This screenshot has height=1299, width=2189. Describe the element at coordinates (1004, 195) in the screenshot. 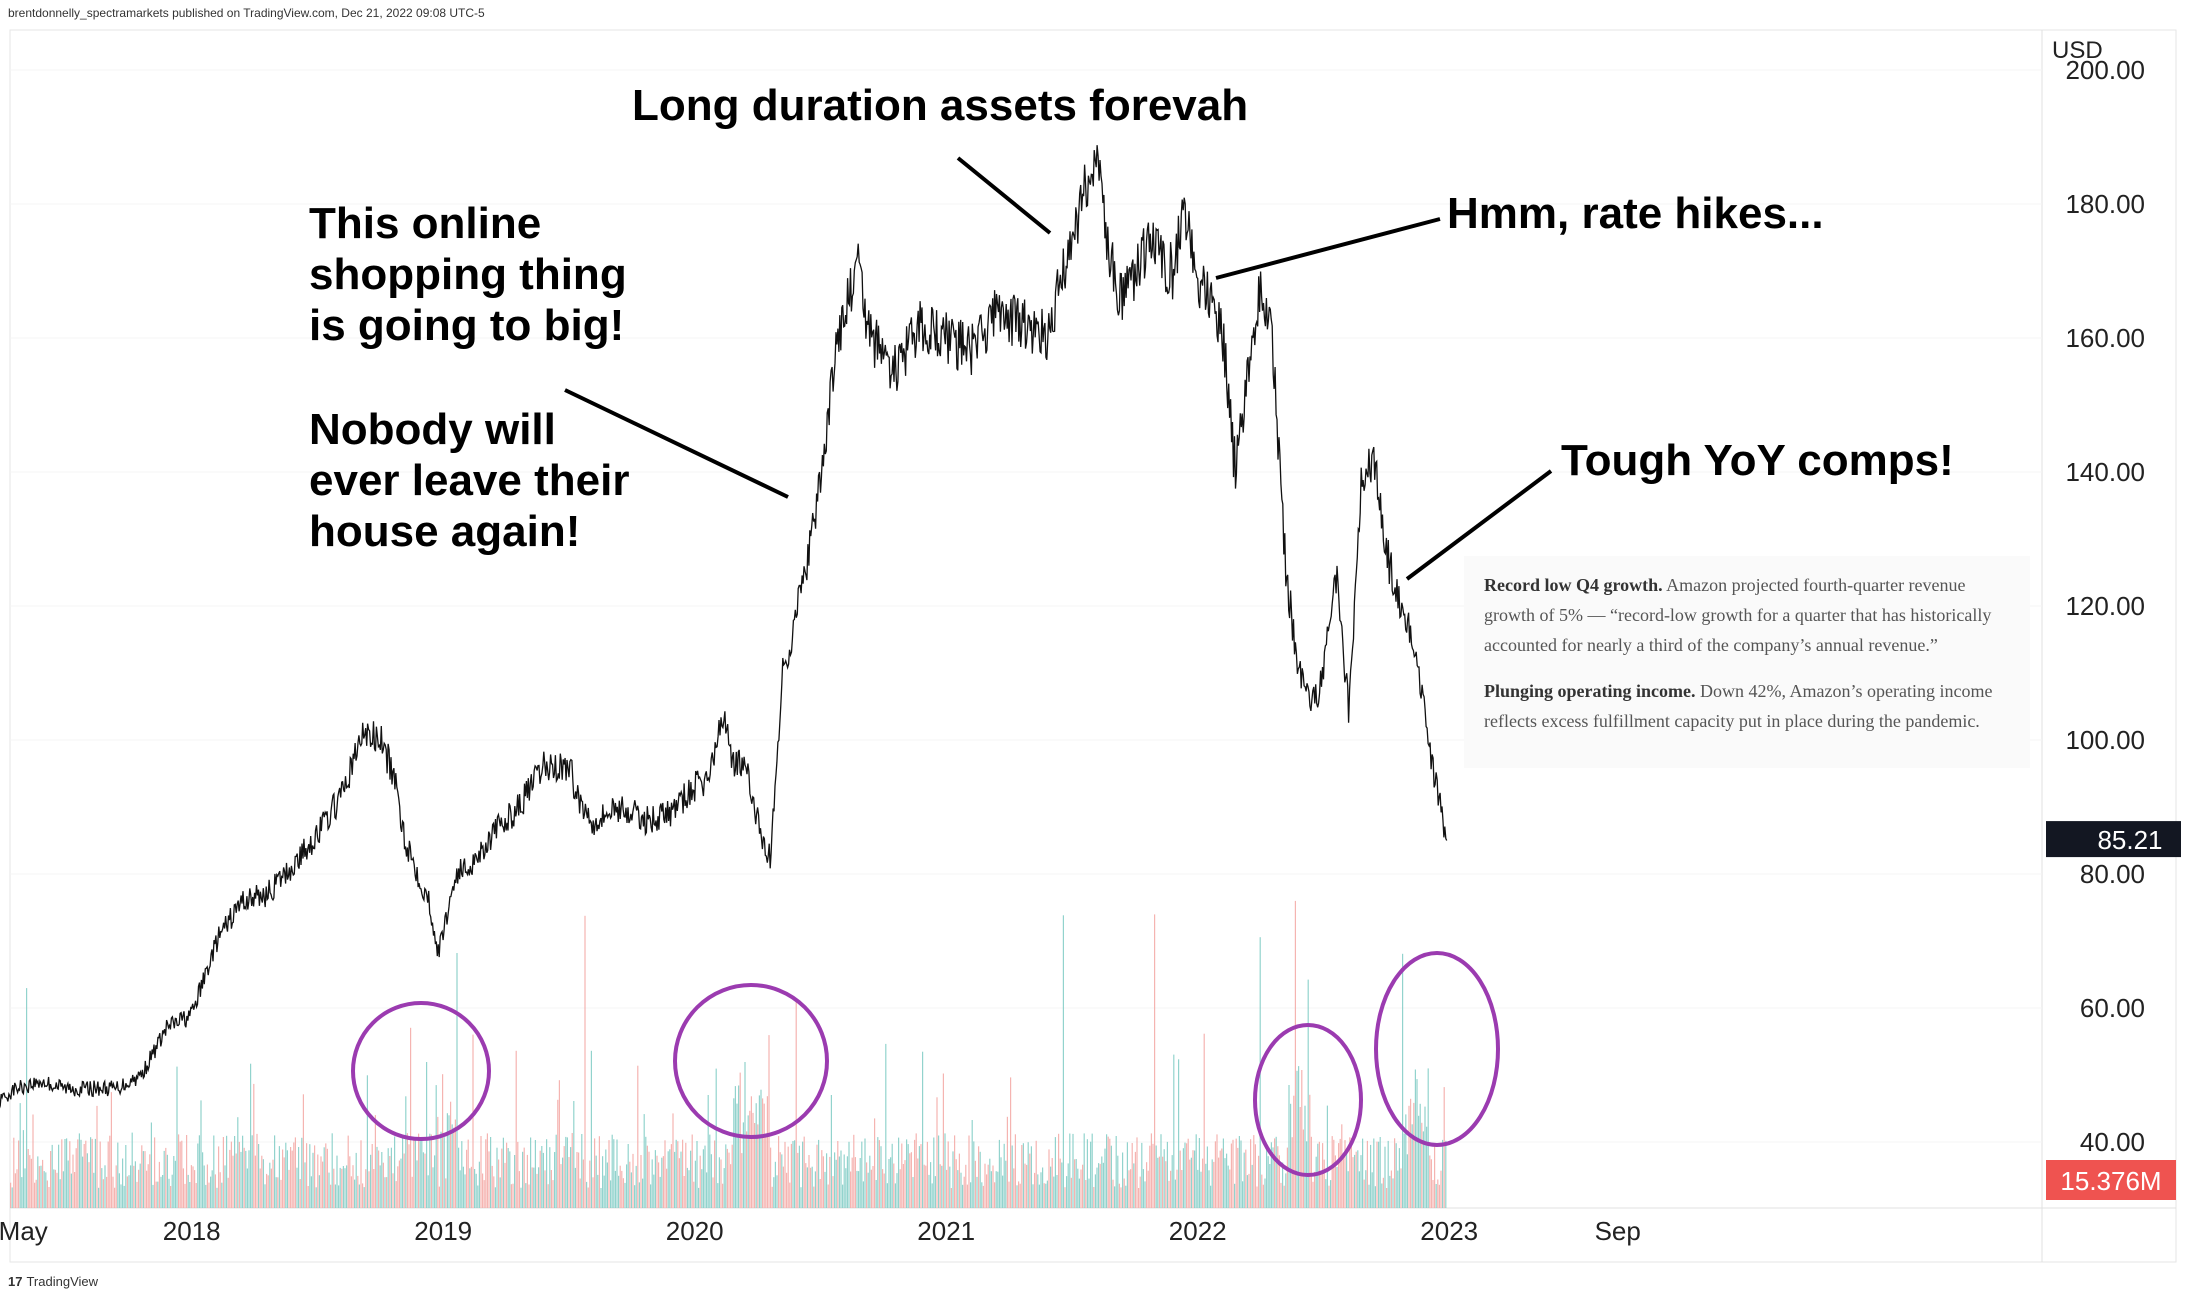

I see `annotation-arrow` at that location.